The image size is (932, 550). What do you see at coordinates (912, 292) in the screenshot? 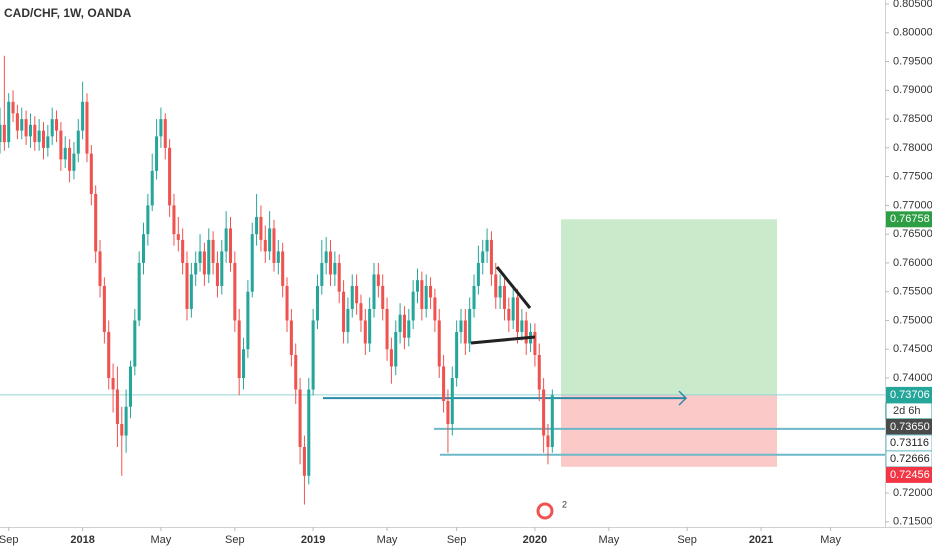
I see `y-tick-label: 0.75500` at bounding box center [912, 292].